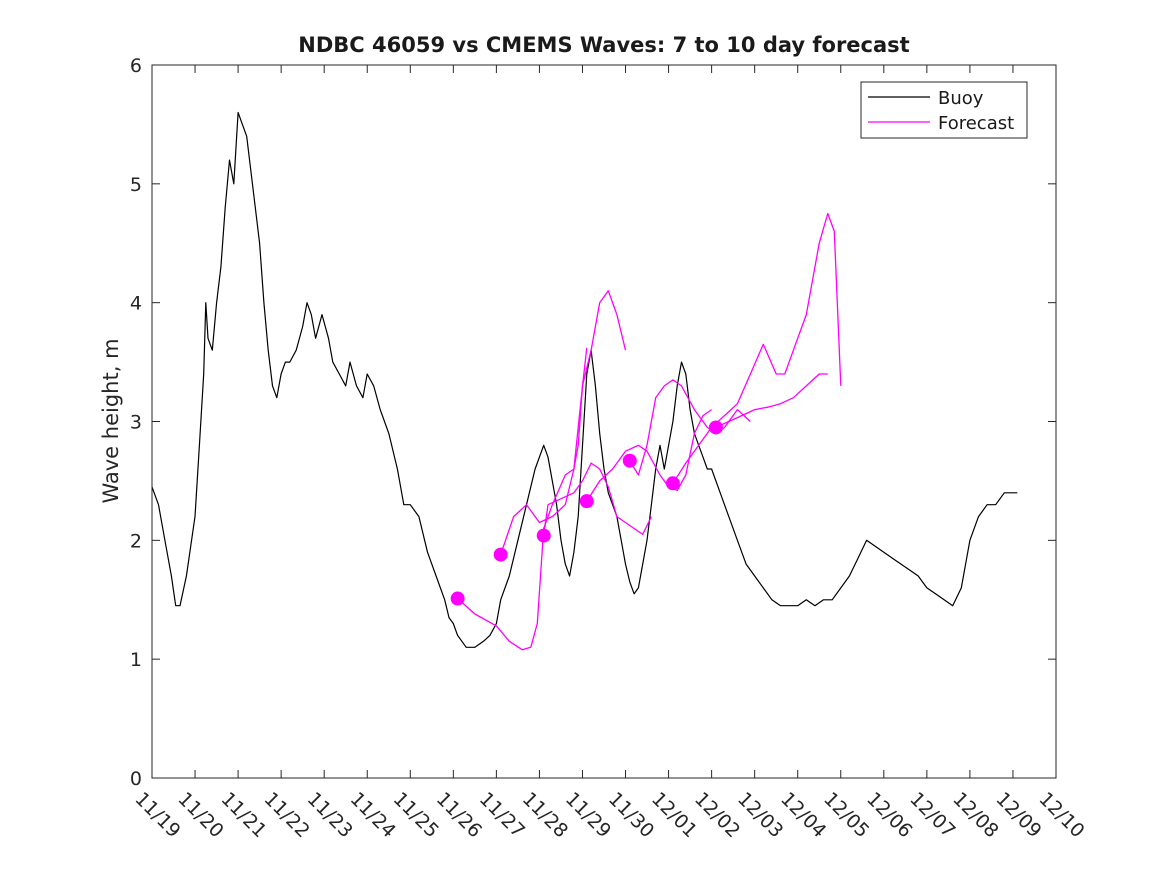 The height and width of the screenshot is (875, 1167). What do you see at coordinates (631, 815) in the screenshot?
I see `x-tick-label: 11/30` at bounding box center [631, 815].